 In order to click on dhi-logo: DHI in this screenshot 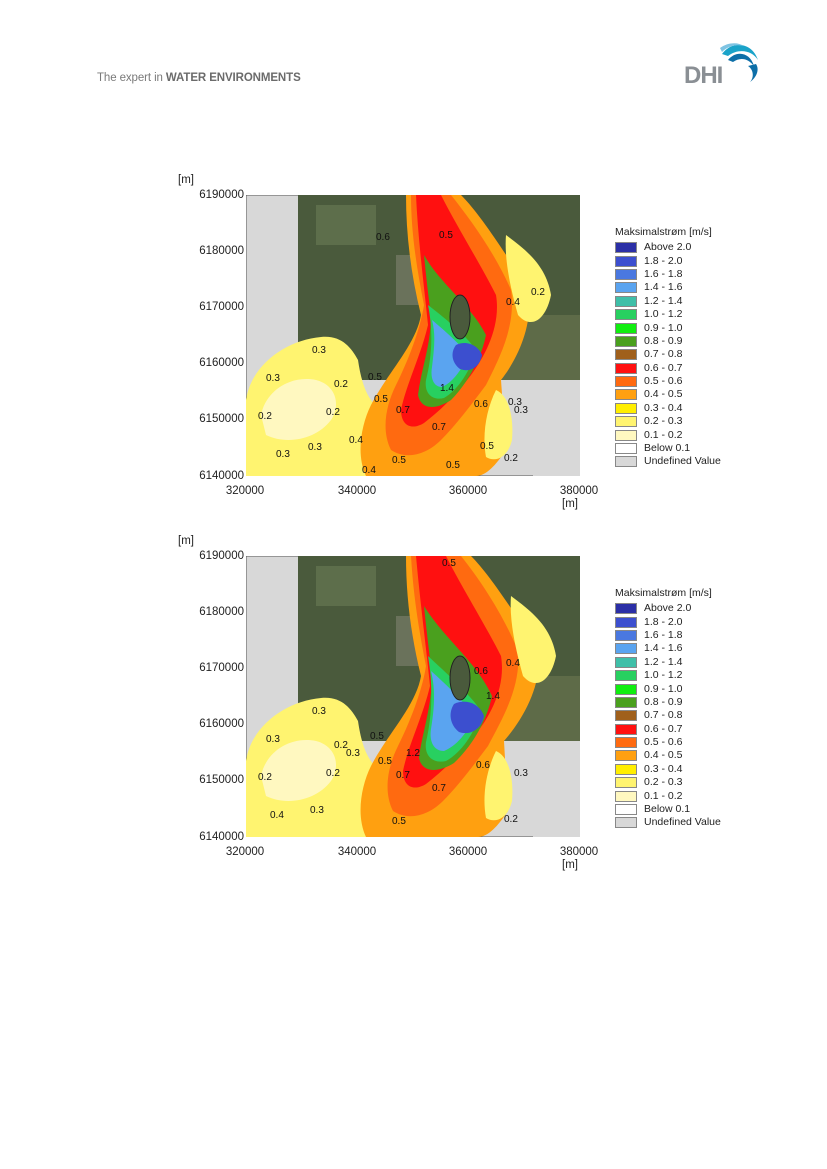, I will do `click(723, 65)`.